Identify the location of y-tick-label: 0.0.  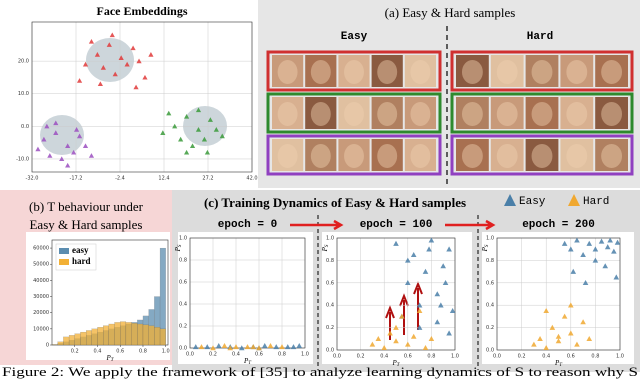
(25, 127).